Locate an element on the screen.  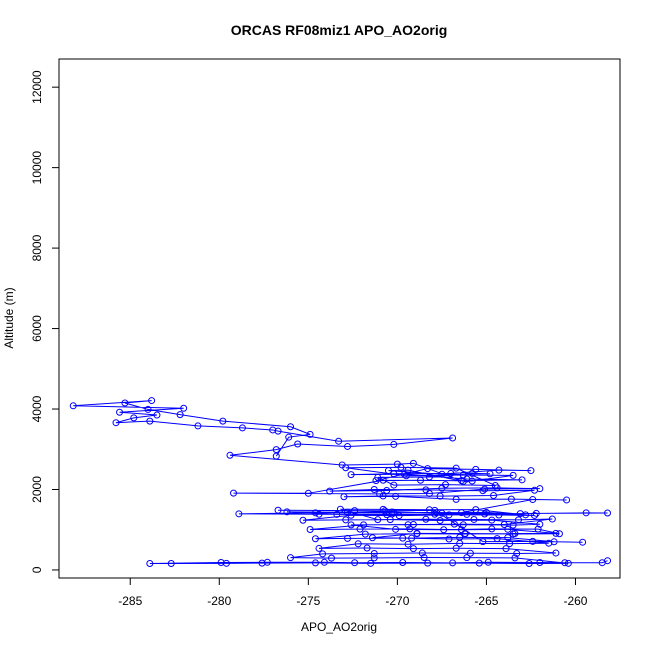
x-tick-label: -280 is located at coordinates (219, 601).